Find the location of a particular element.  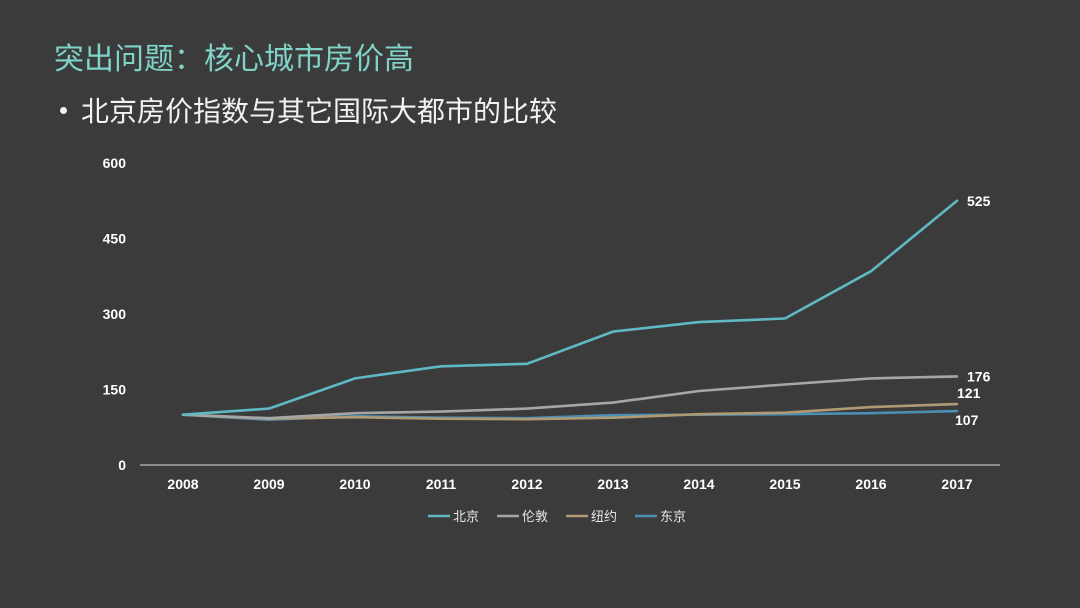

data-label-4: 107 is located at coordinates (967, 420).